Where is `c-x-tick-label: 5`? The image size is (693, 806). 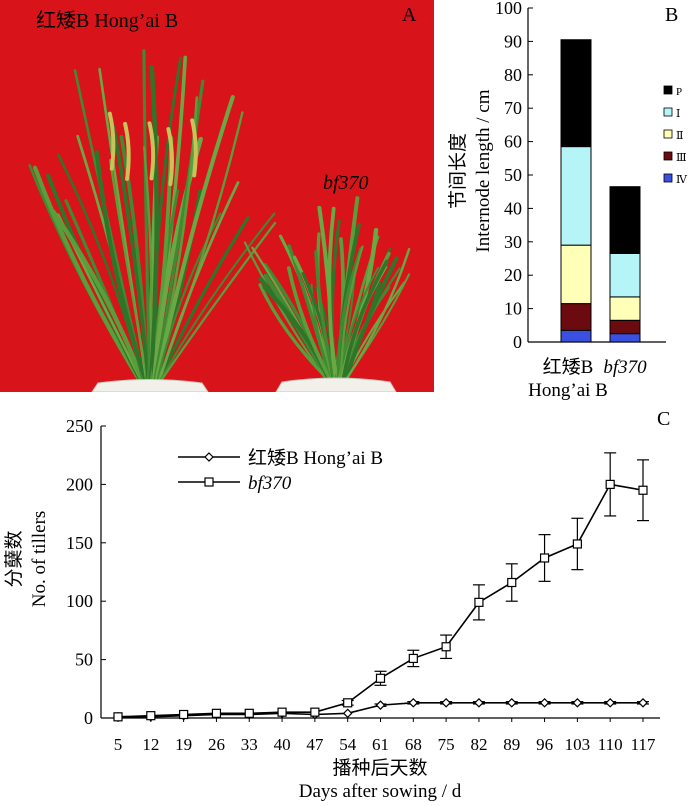 c-x-tick-label: 5 is located at coordinates (118, 744).